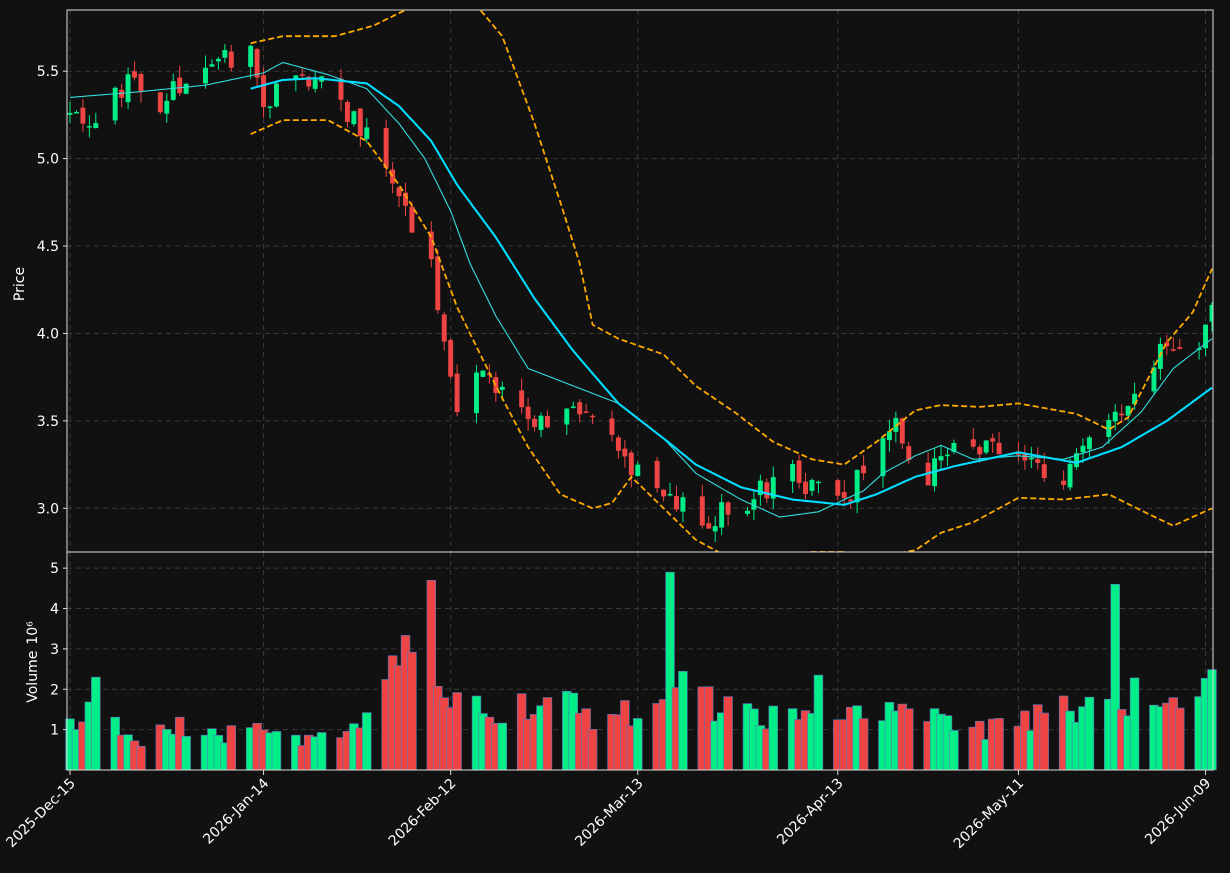 The image size is (1230, 873). Describe the element at coordinates (48, 334) in the screenshot. I see `price-tick-label: 4.0` at that location.